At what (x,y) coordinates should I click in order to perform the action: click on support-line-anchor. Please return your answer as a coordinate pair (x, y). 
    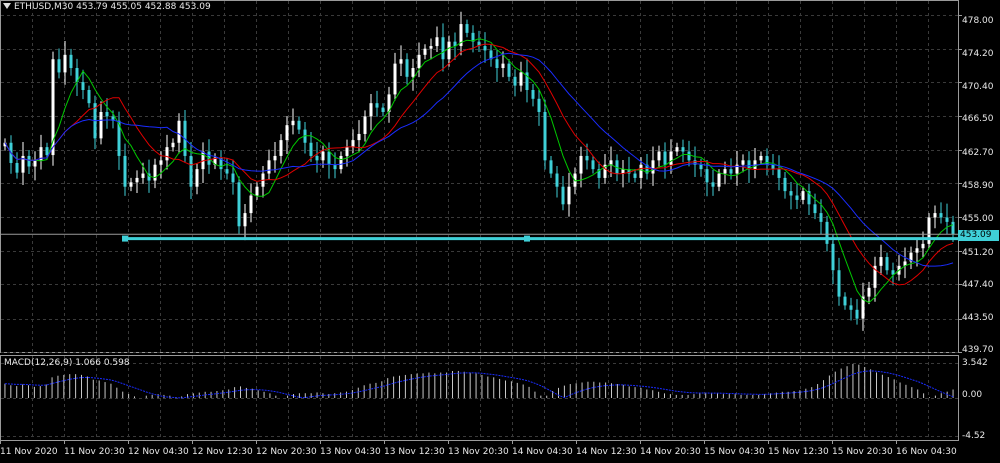
    Looking at the image, I should click on (125, 238).